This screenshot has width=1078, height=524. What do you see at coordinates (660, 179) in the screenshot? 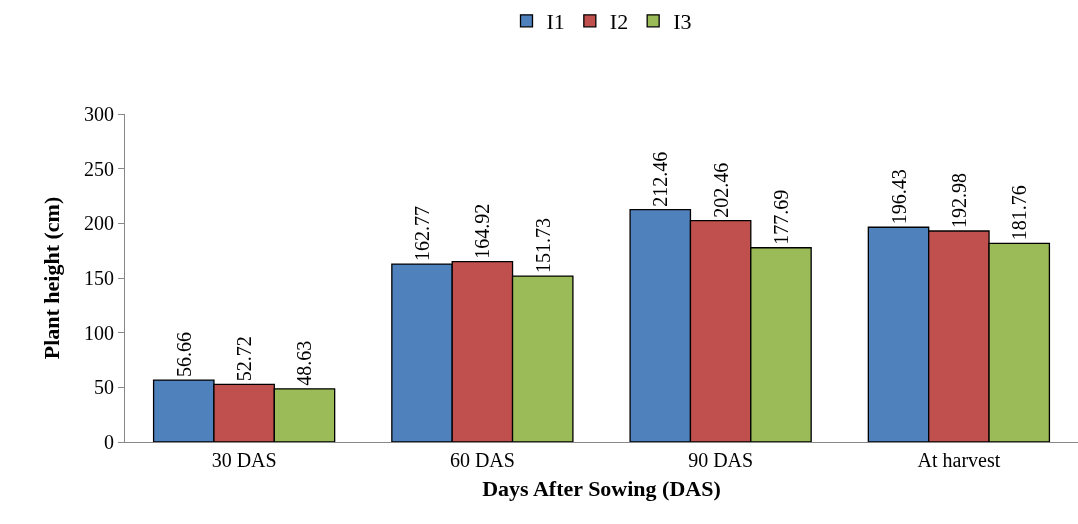
I see `data-label: 212.46` at bounding box center [660, 179].